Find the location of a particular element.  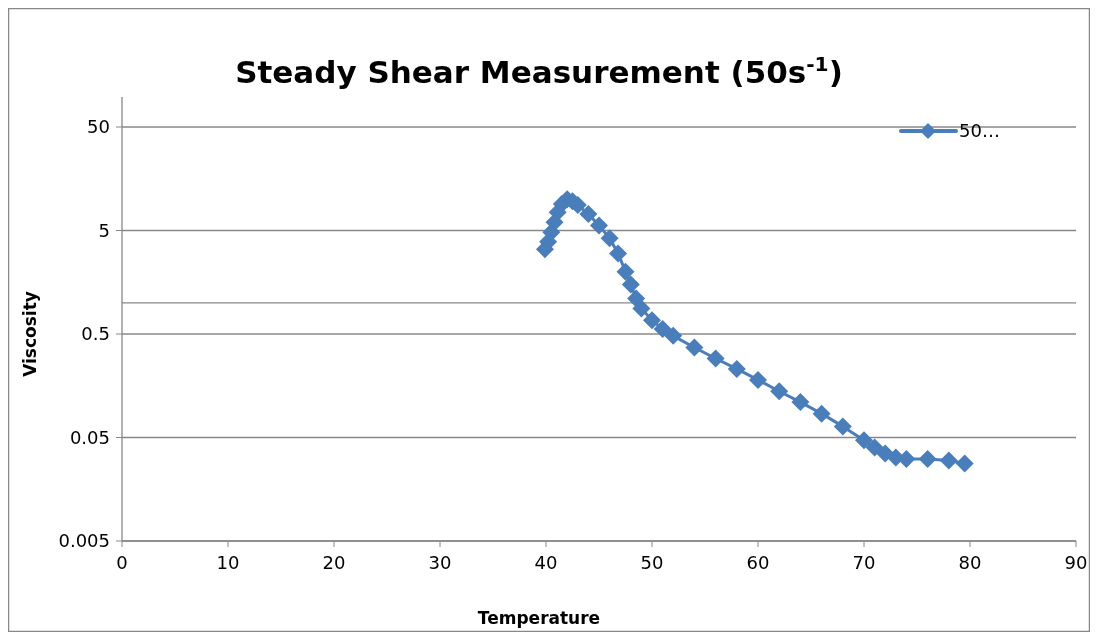

x-tick-label: 30 is located at coordinates (440, 562).